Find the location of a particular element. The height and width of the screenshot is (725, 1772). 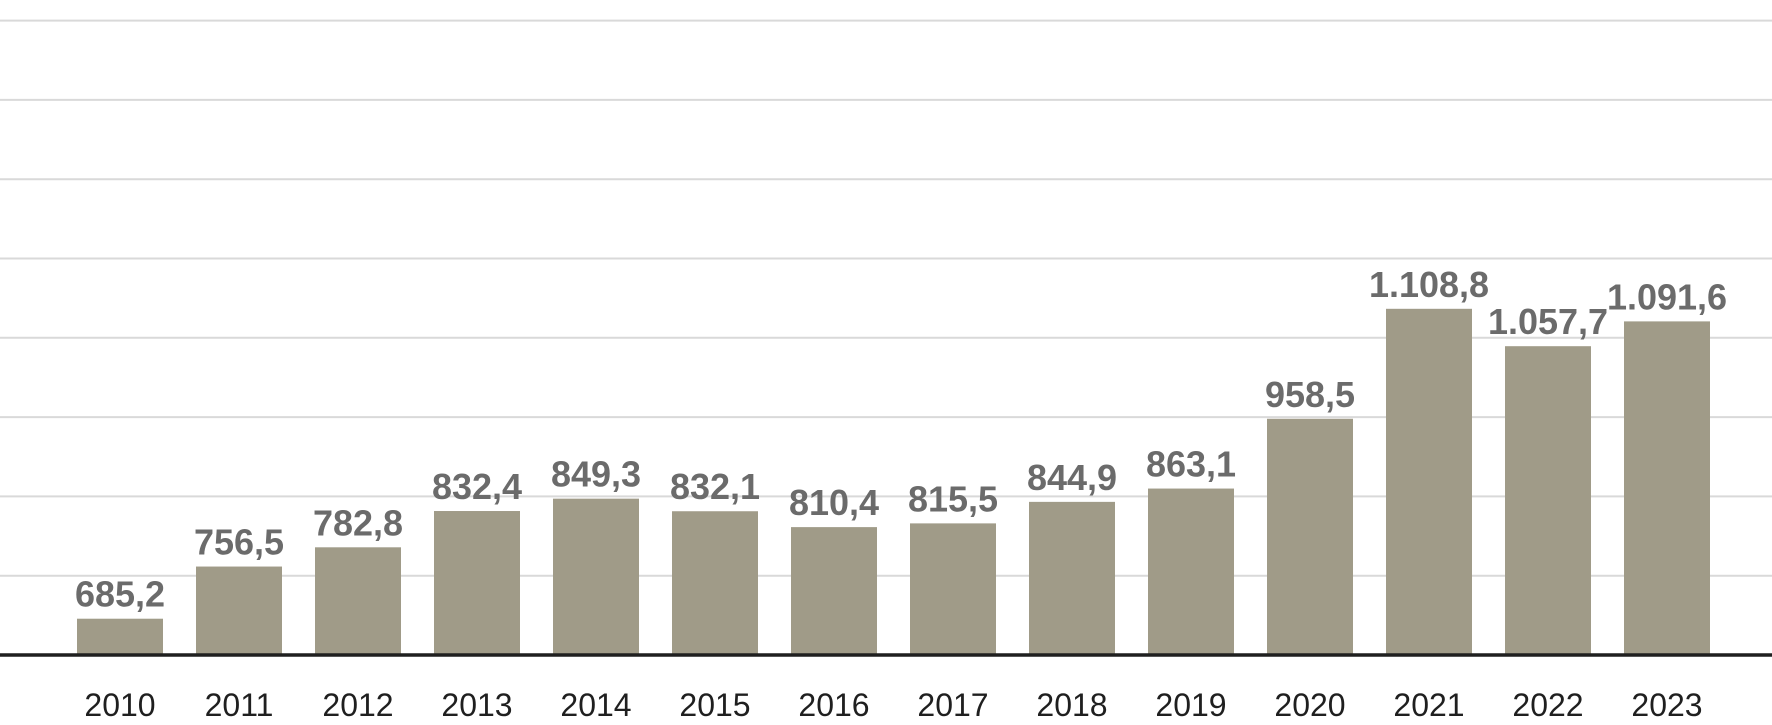

bar-2018 is located at coordinates (1072, 578).